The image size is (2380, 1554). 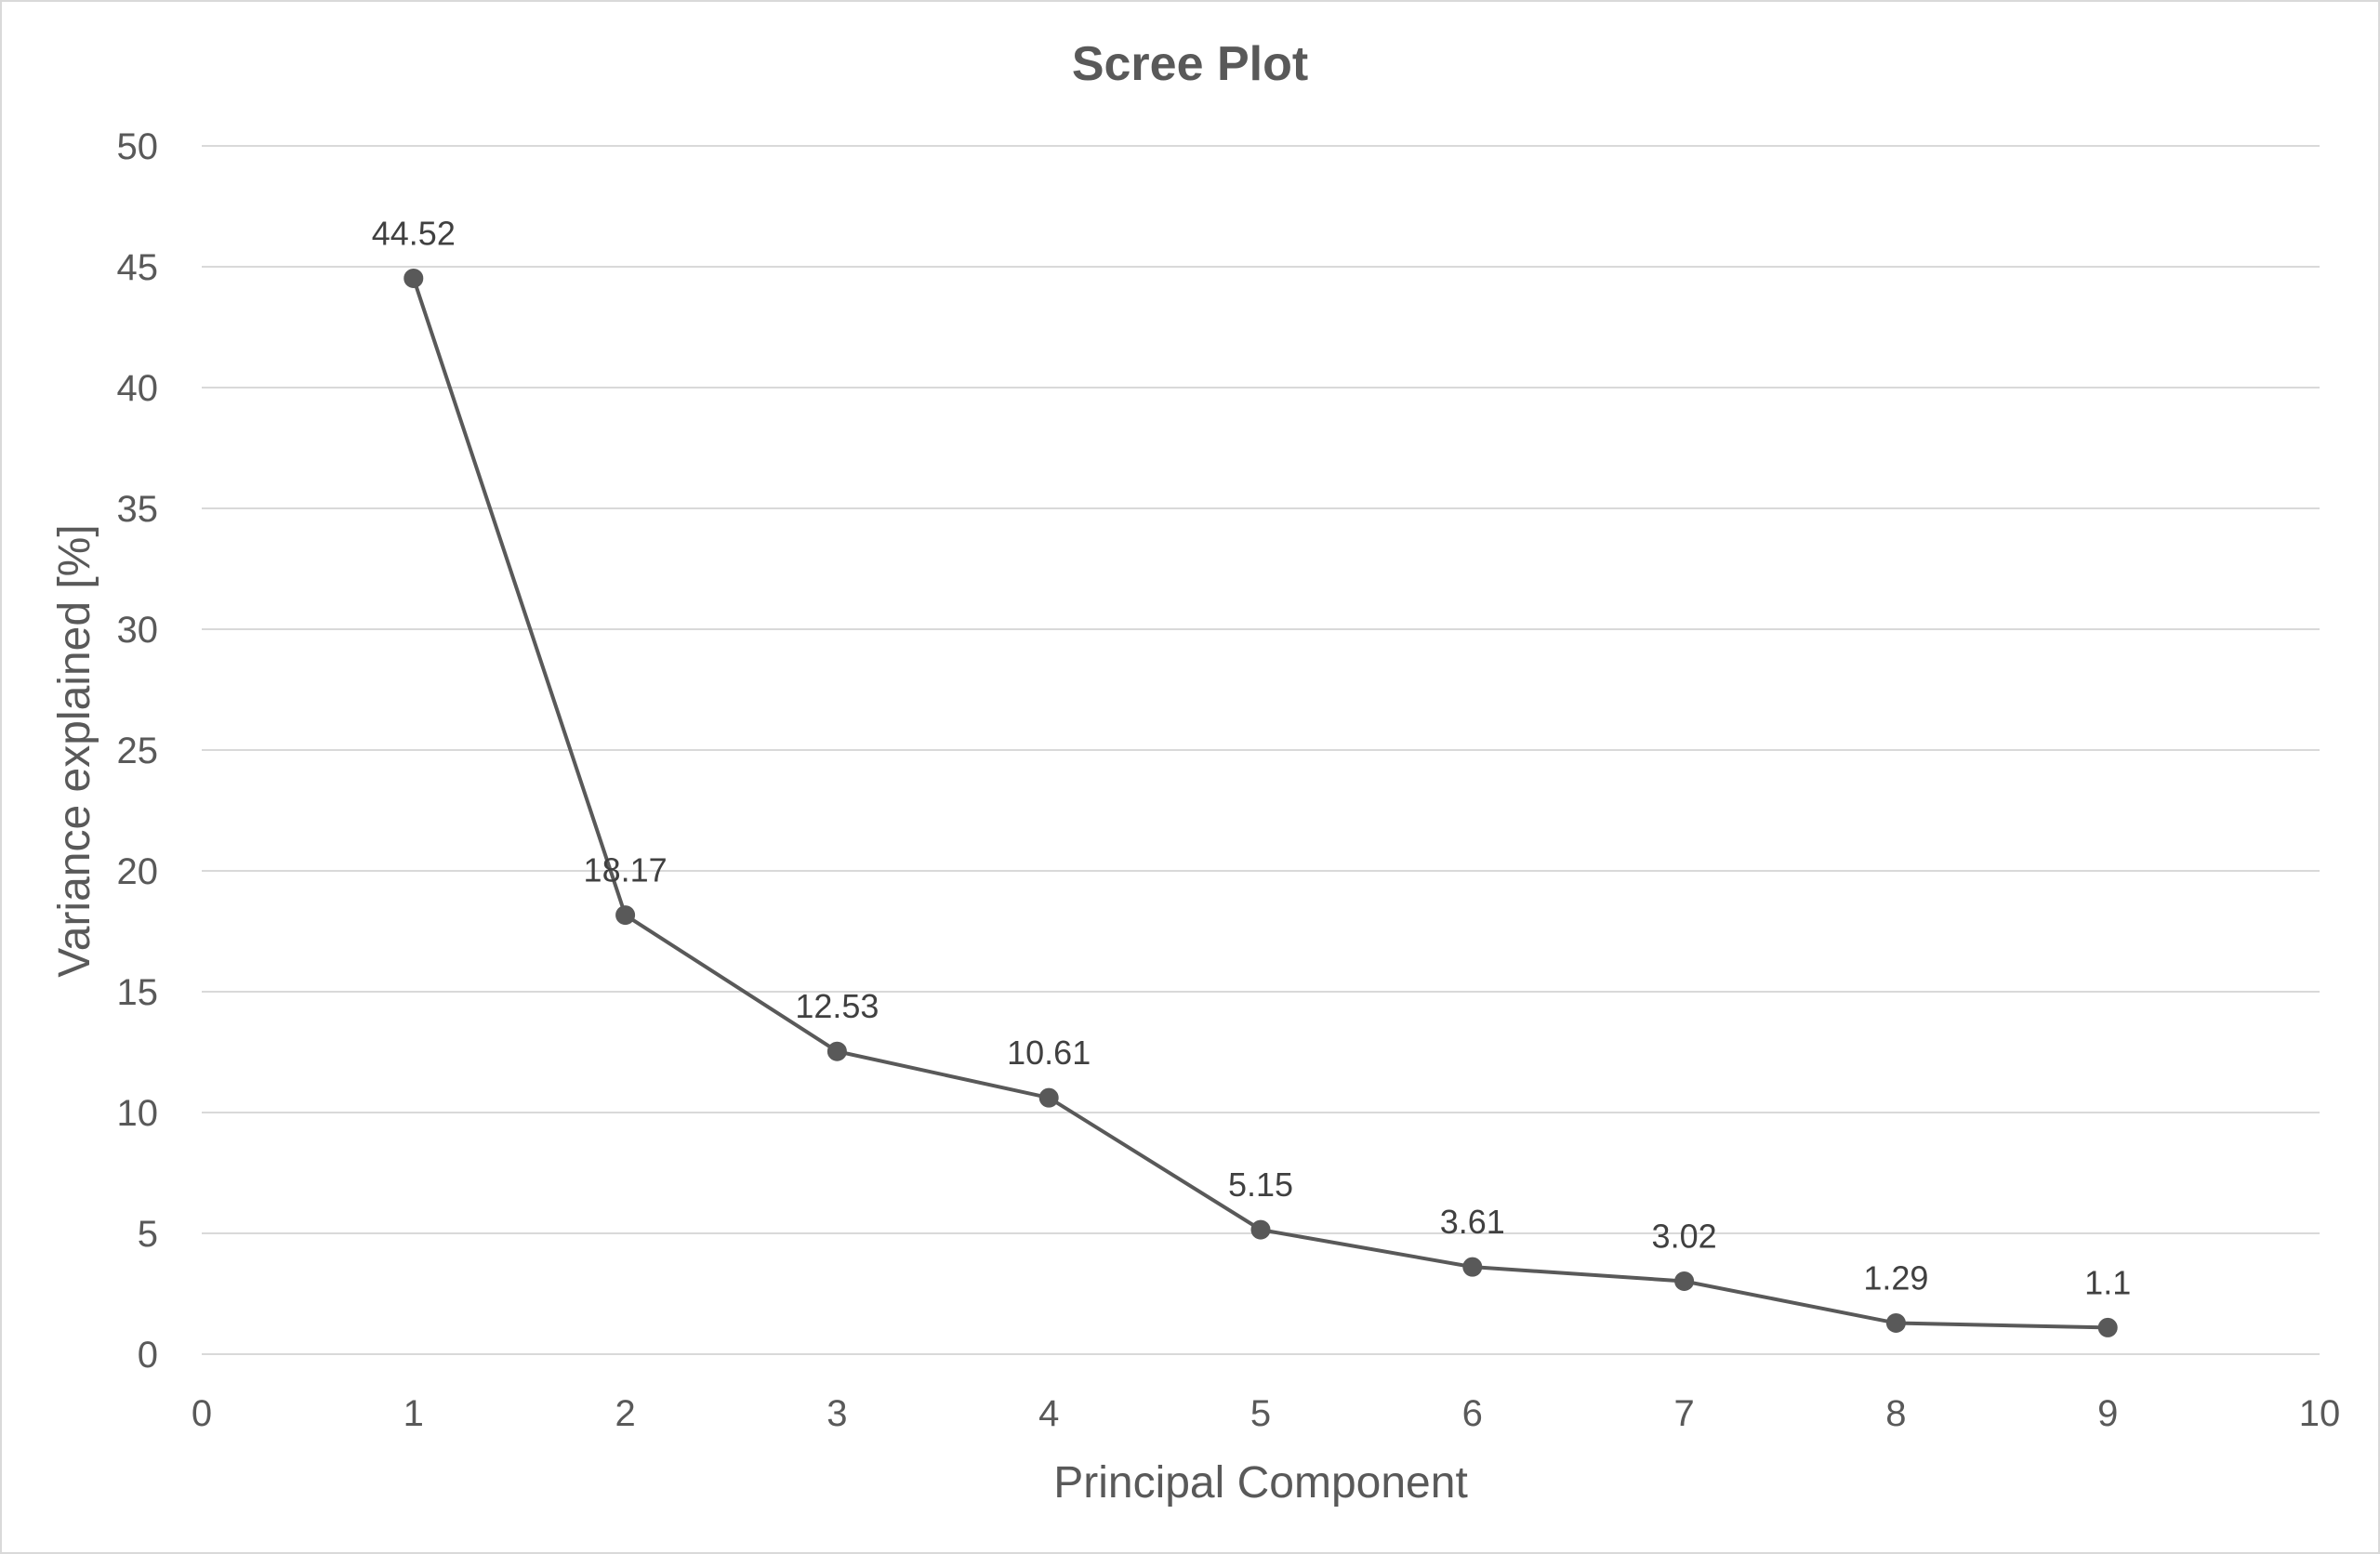 I want to click on chart-title: Scree Plot, so click(x=1190, y=64).